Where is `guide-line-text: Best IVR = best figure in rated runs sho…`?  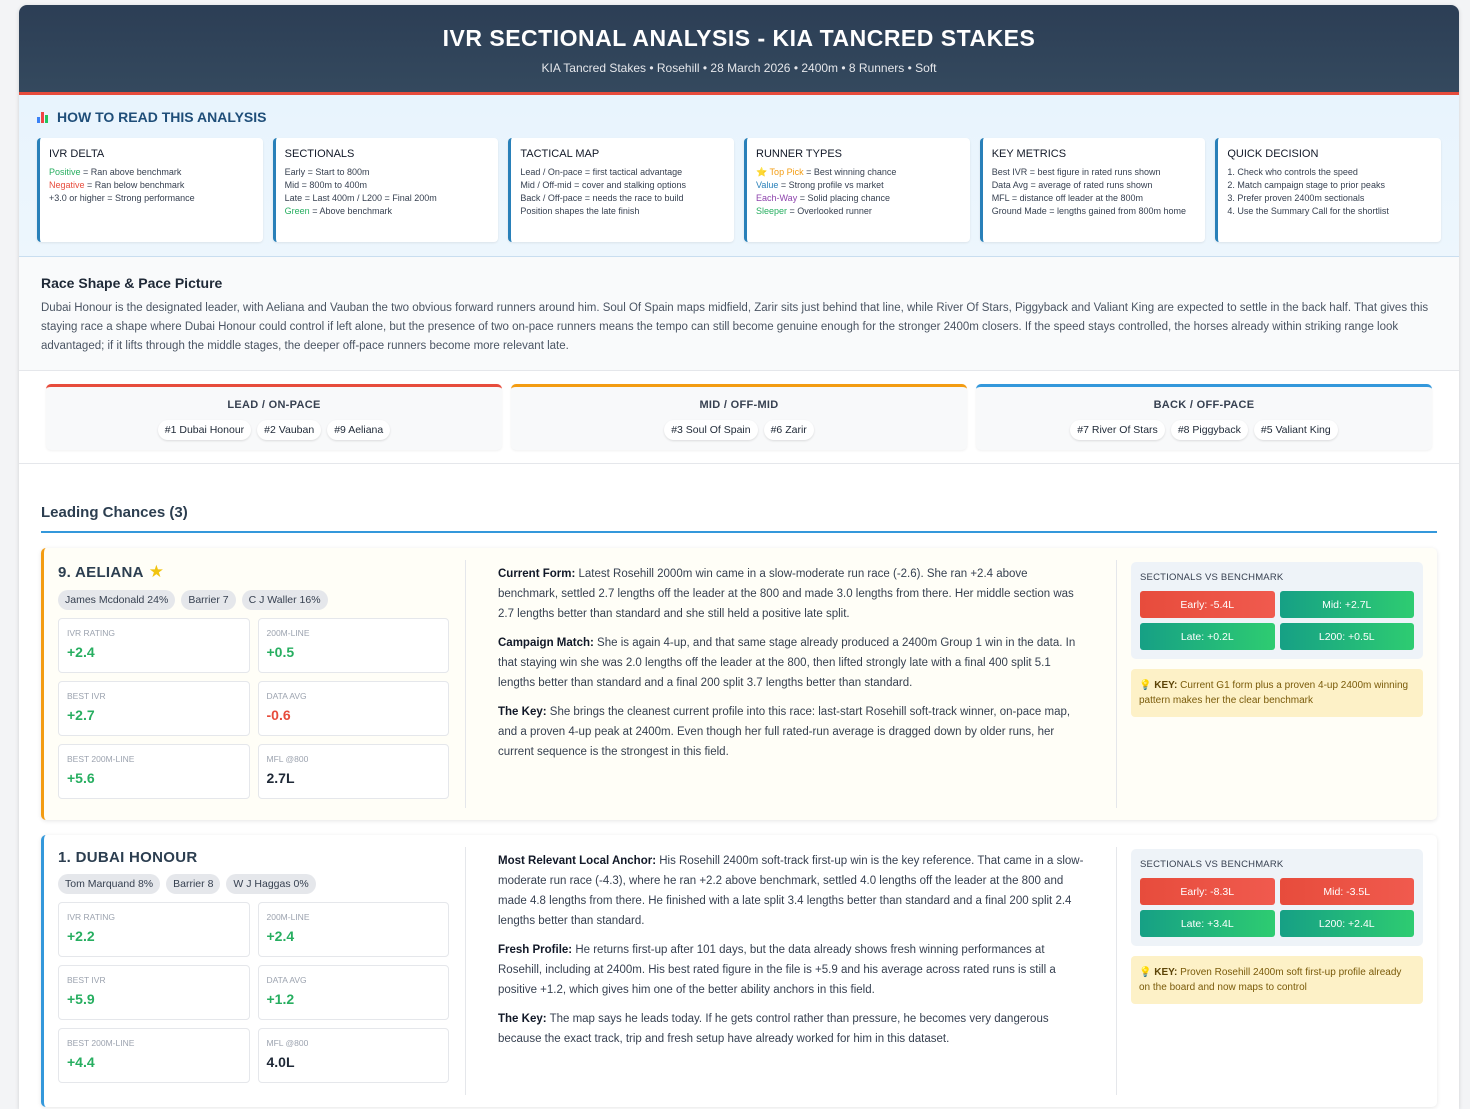 guide-line-text: Best IVR = best figure in rated runs sho… is located at coordinates (1076, 172).